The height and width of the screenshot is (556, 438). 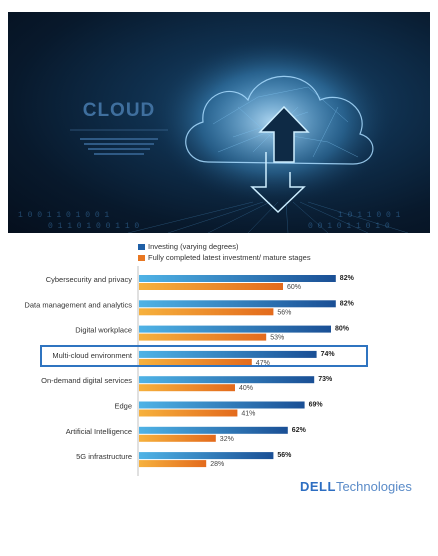 What do you see at coordinates (78, 304) in the screenshot?
I see `category-label: Data management and analytics` at bounding box center [78, 304].